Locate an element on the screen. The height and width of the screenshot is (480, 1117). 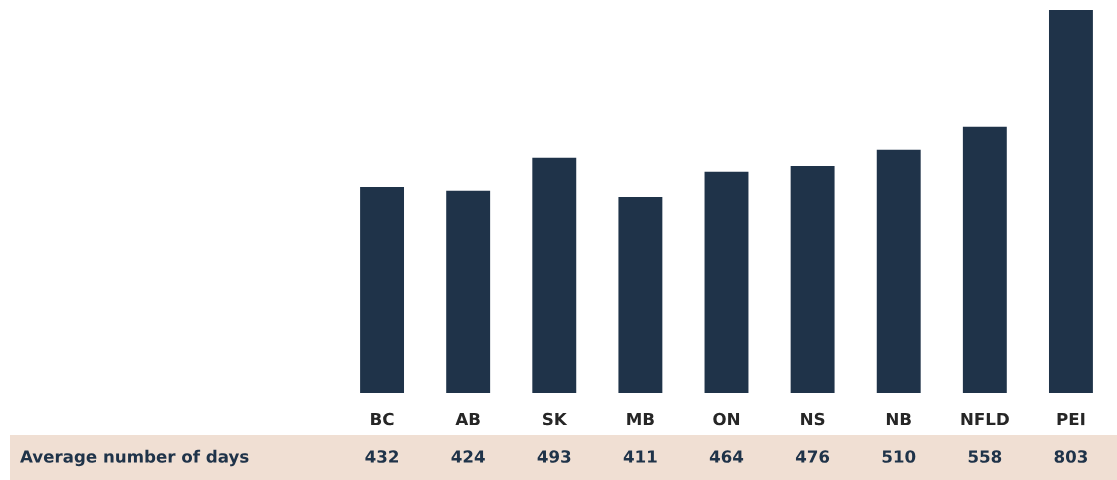
x-tick-label: NS is located at coordinates (813, 419).